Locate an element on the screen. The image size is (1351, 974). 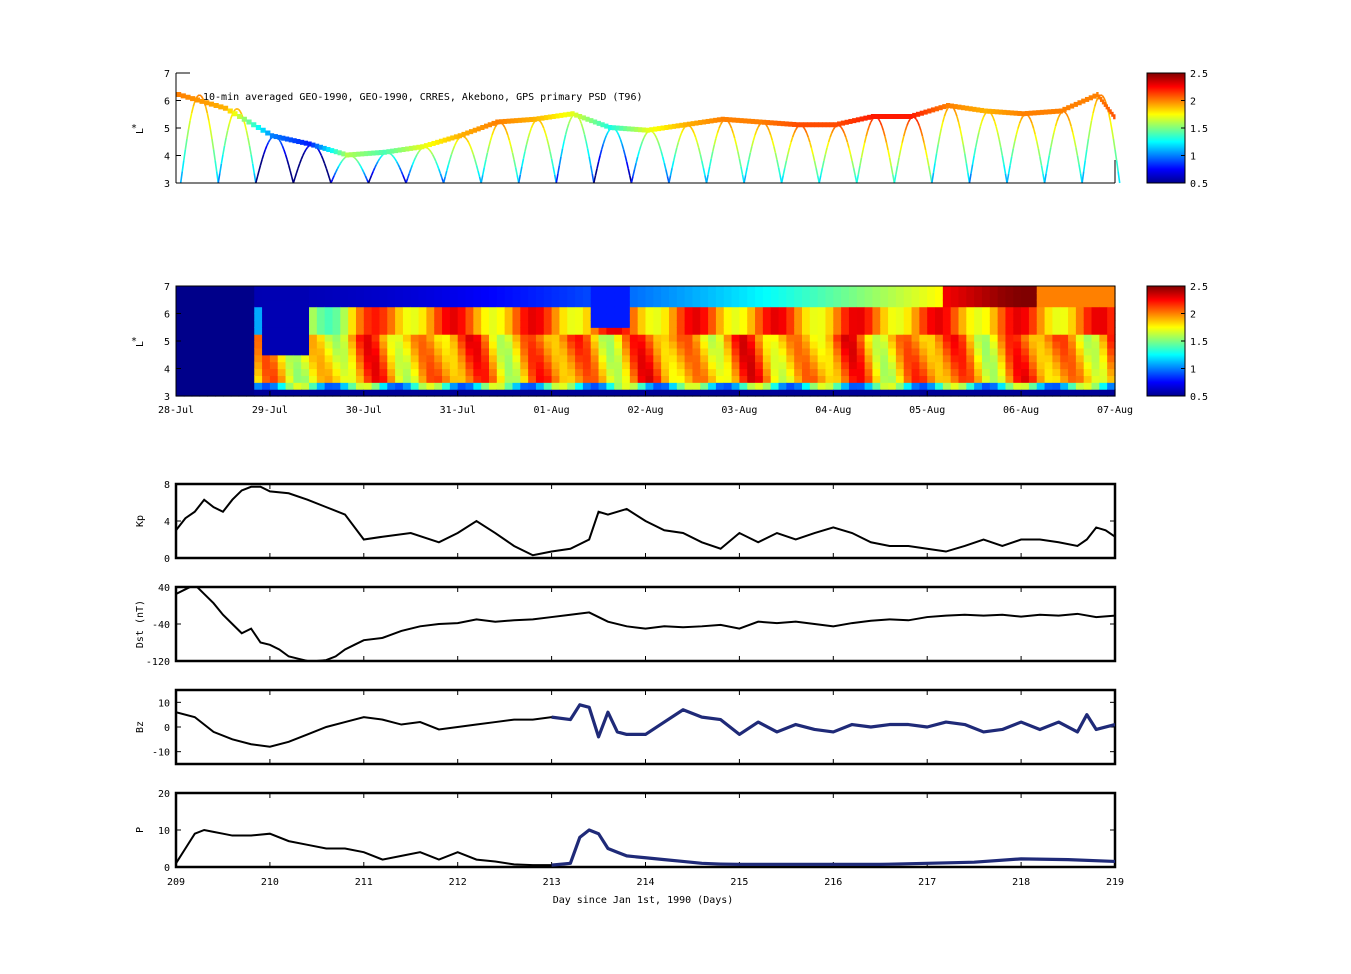
model-cbtick-label: 0.5 is located at coordinates (1199, 397).